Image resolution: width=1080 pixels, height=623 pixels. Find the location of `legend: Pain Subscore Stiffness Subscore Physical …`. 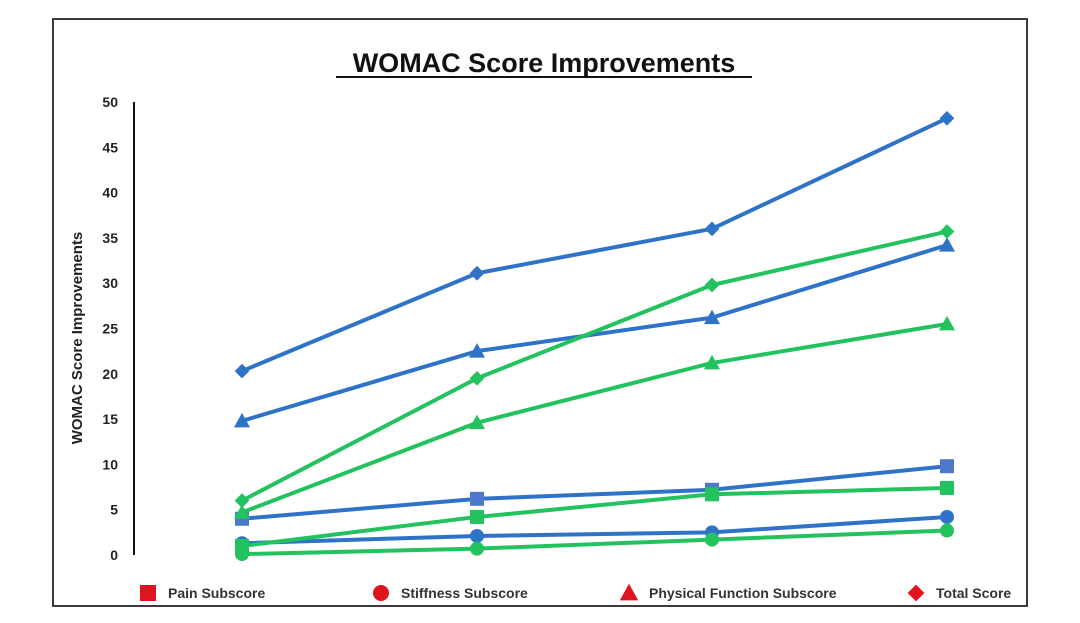

legend: Pain Subscore Stiffness Subscore Physical … is located at coordinates (575, 592).